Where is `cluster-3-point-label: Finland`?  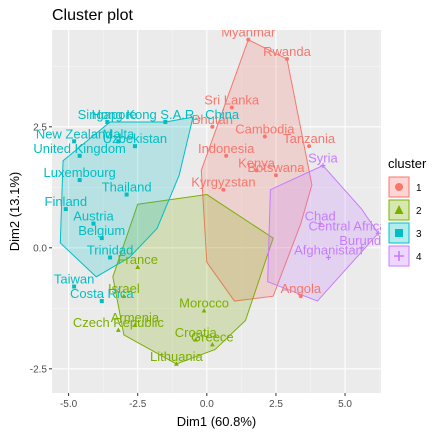
cluster-3-point-label: Finland is located at coordinates (66, 201).